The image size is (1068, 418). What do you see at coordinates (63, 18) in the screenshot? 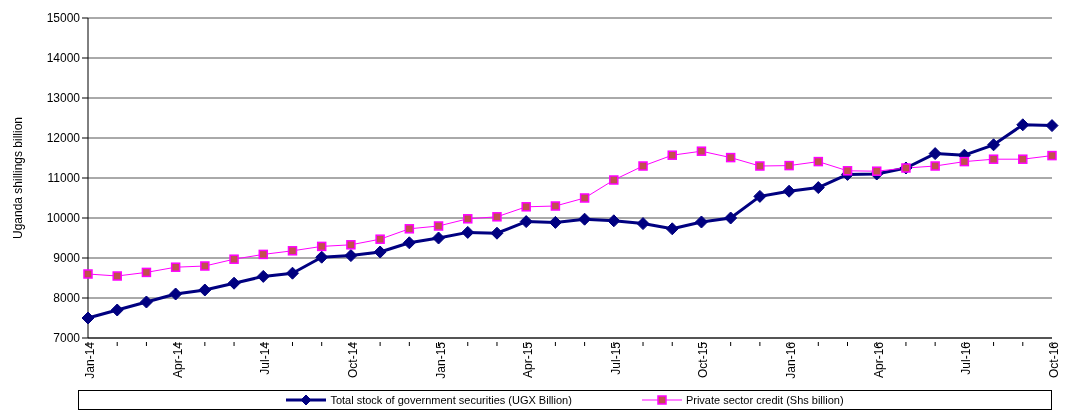
I see `y-tick-label: 15000` at bounding box center [63, 18].